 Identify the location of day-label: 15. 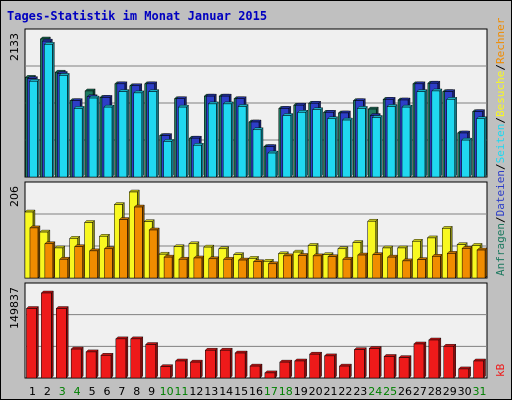
(241, 391).